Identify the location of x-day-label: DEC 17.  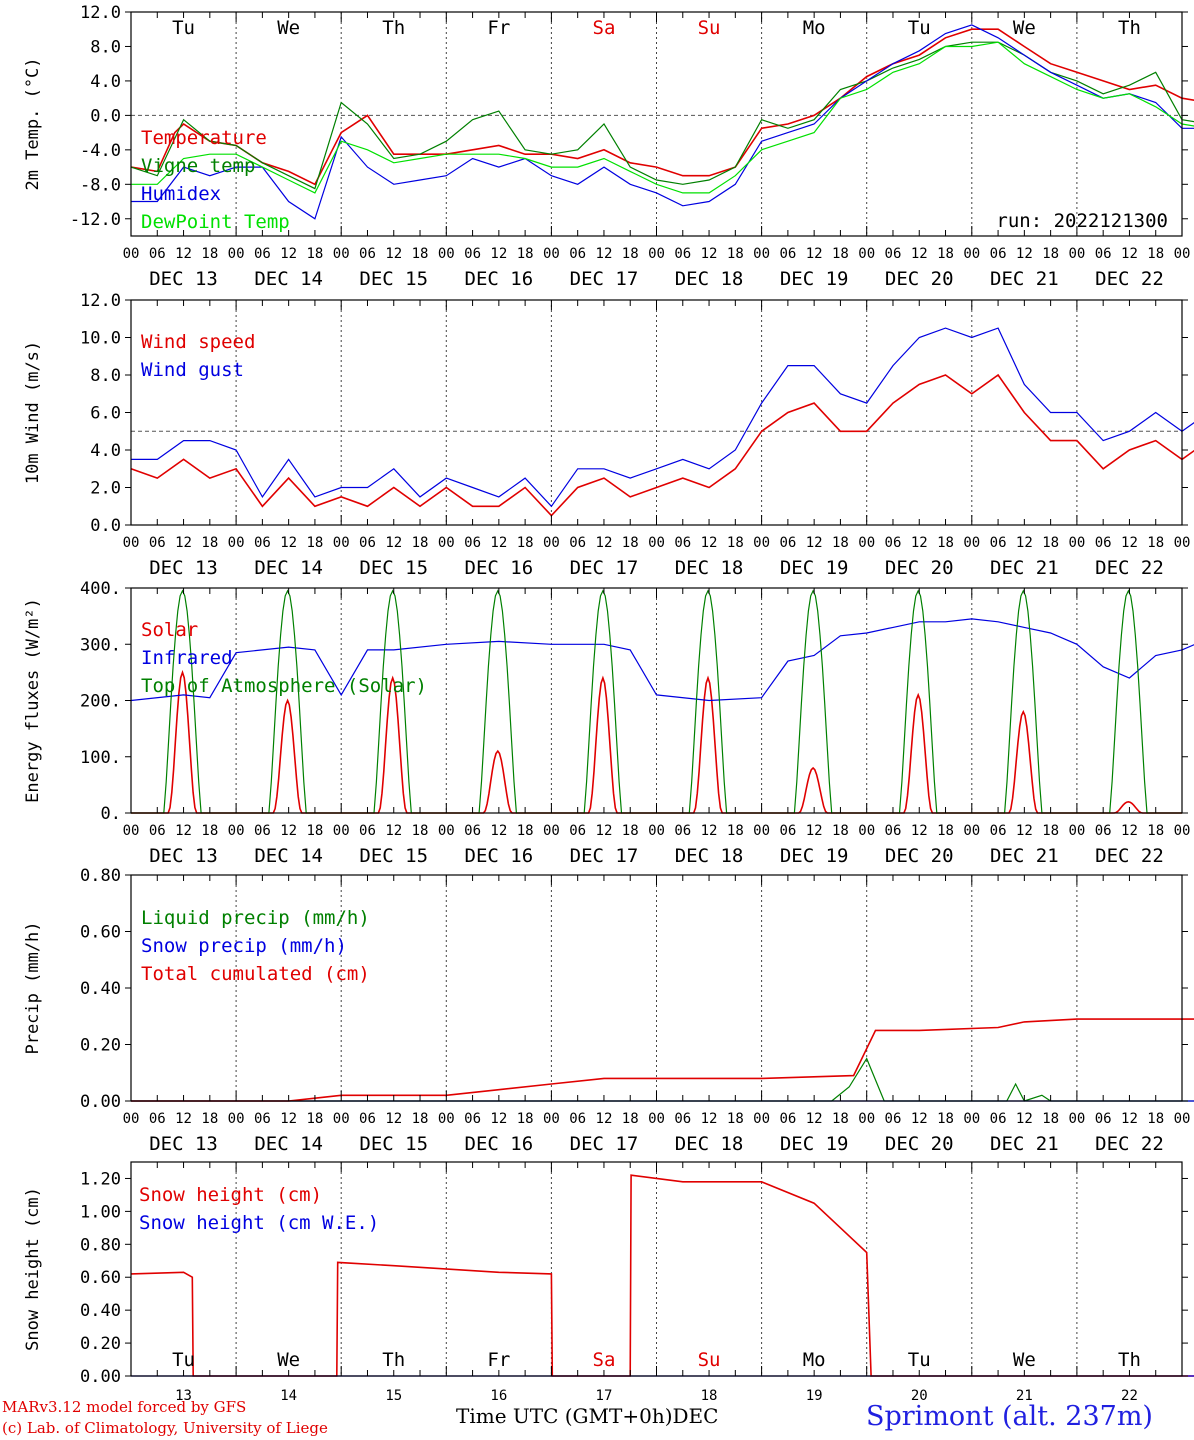
(604, 1144).